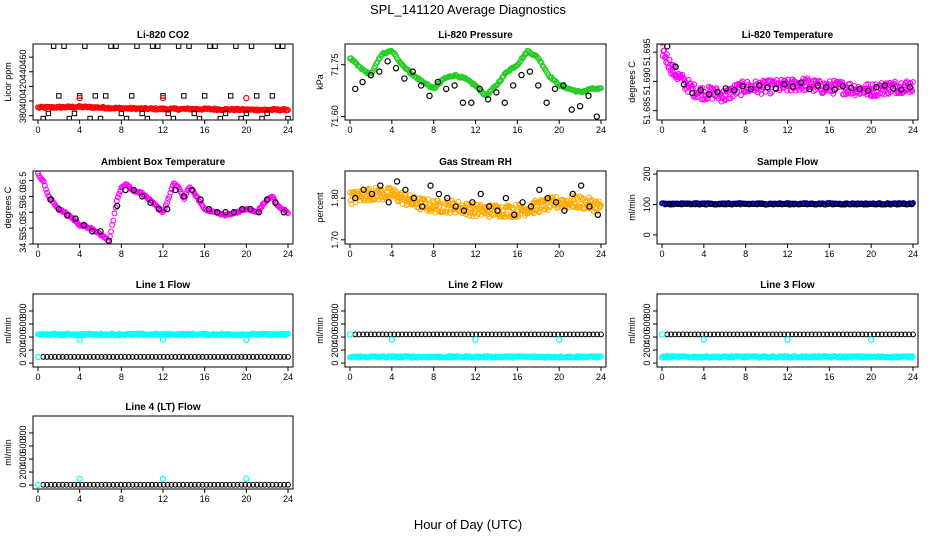 Image resolution: width=936 pixels, height=540 pixels. Describe the element at coordinates (163, 285) in the screenshot. I see `panel-title: Line 1 Flow` at that location.